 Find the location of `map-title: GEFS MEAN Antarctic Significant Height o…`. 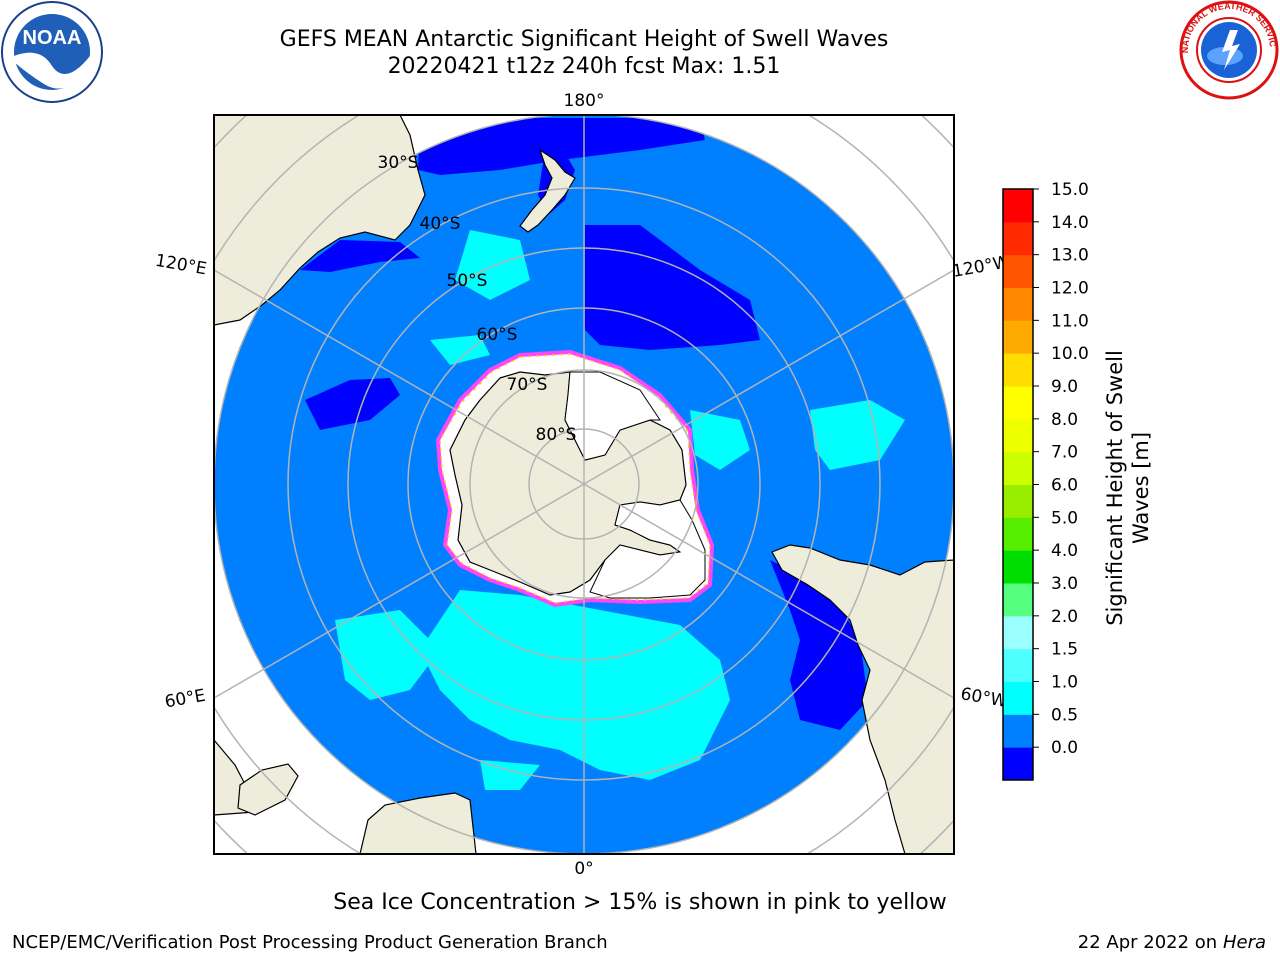

map-title: GEFS MEAN Antarctic Significant Height o… is located at coordinates (584, 39).